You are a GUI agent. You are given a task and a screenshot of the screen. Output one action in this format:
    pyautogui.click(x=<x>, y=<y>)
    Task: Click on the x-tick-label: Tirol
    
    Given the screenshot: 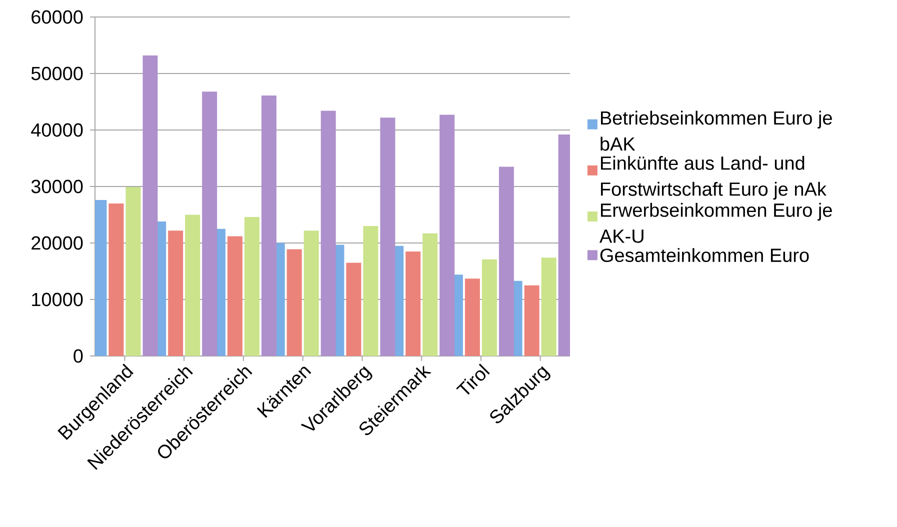 What is the action you would take?
    pyautogui.click(x=473, y=379)
    